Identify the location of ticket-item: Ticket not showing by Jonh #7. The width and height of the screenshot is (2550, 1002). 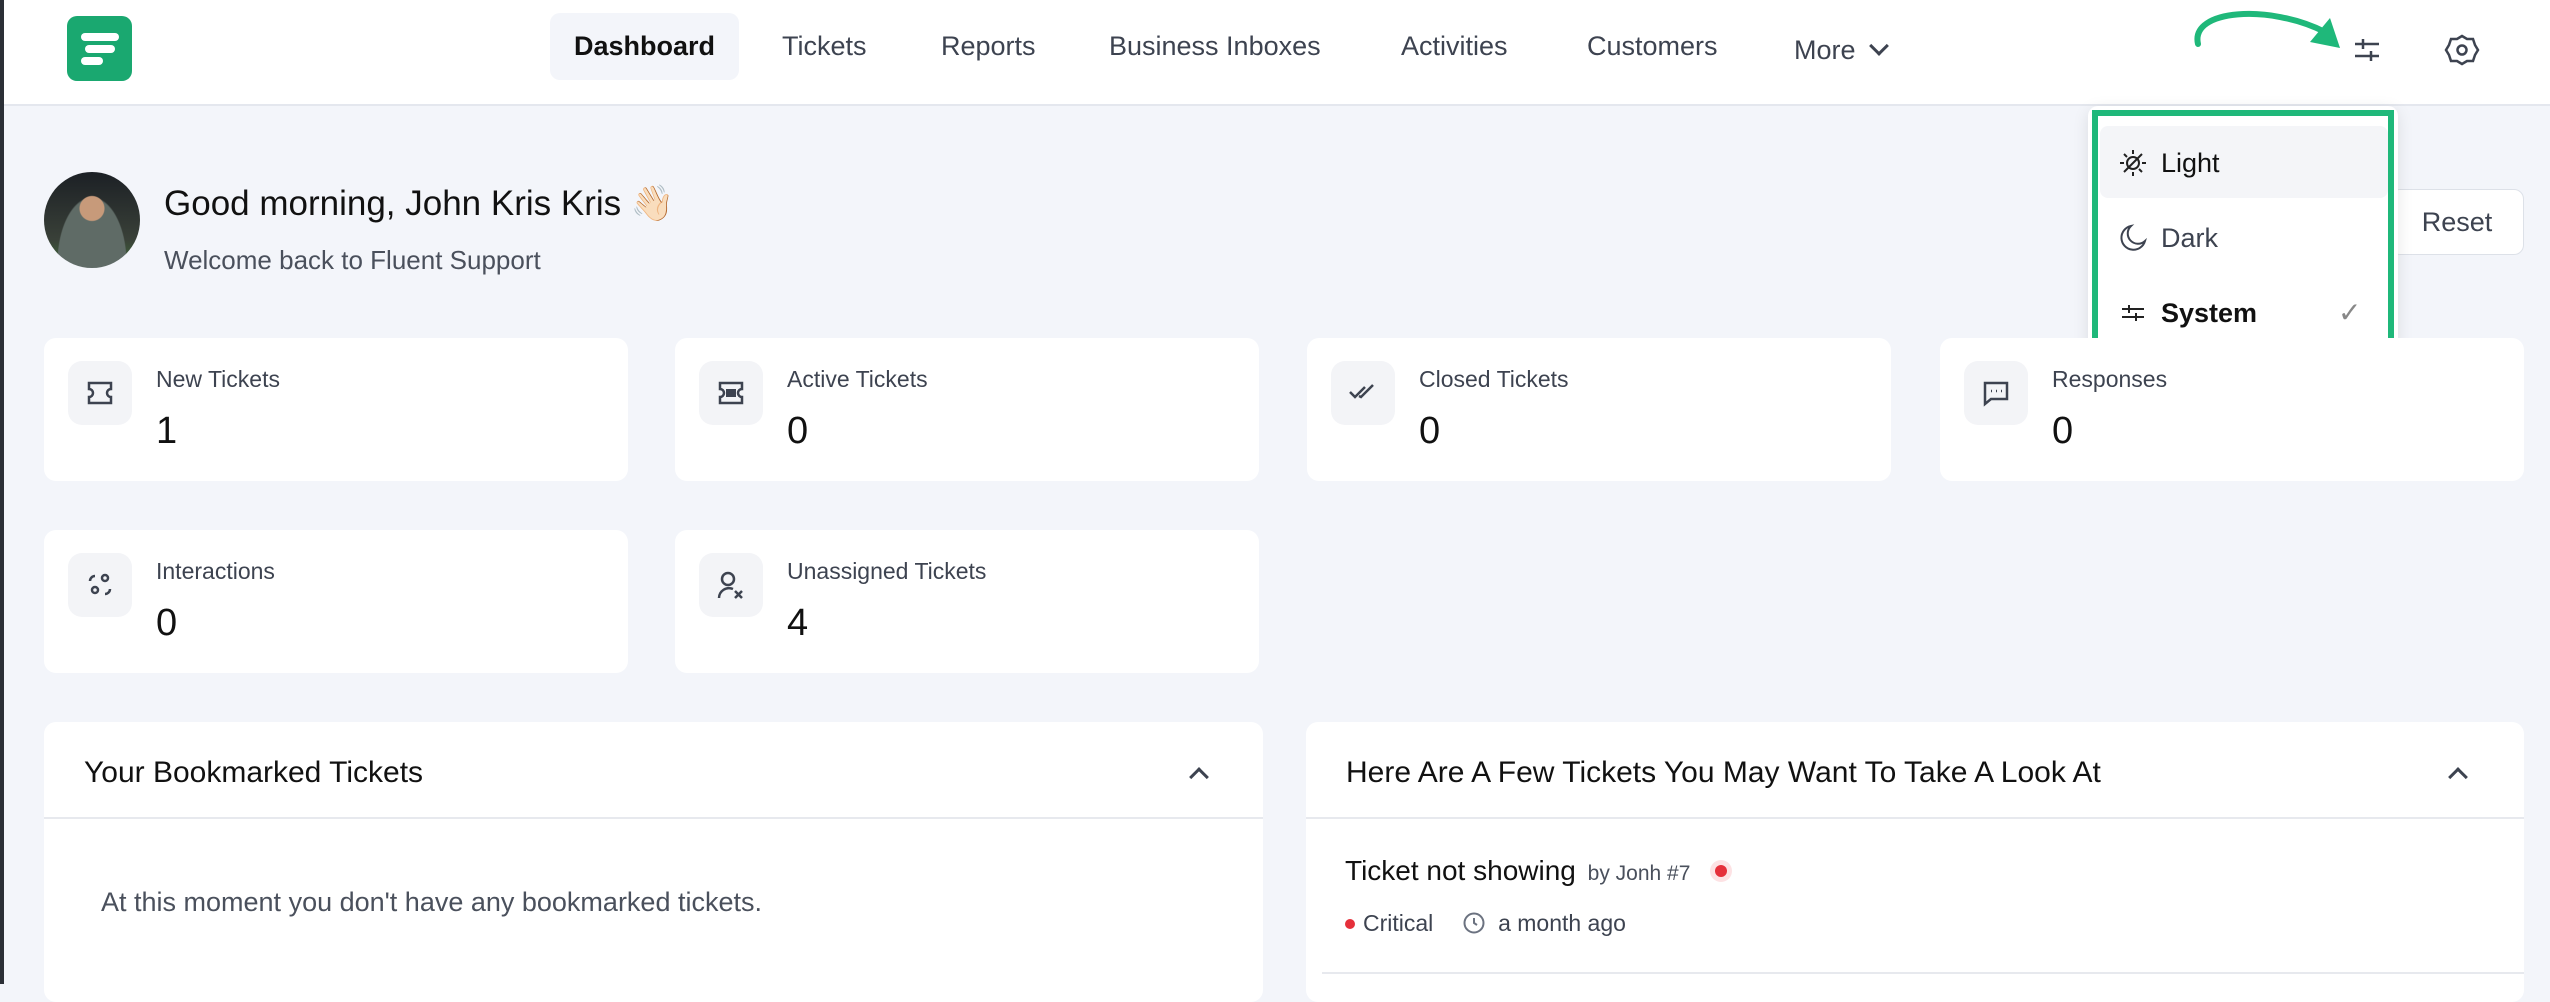
(1539, 871).